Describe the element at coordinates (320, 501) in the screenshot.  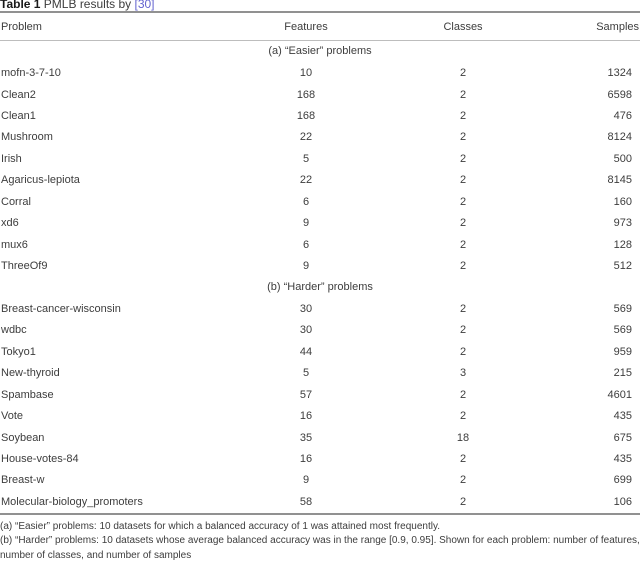
I see `table-row: Molecular-biology_promoters 58 2 106` at that location.